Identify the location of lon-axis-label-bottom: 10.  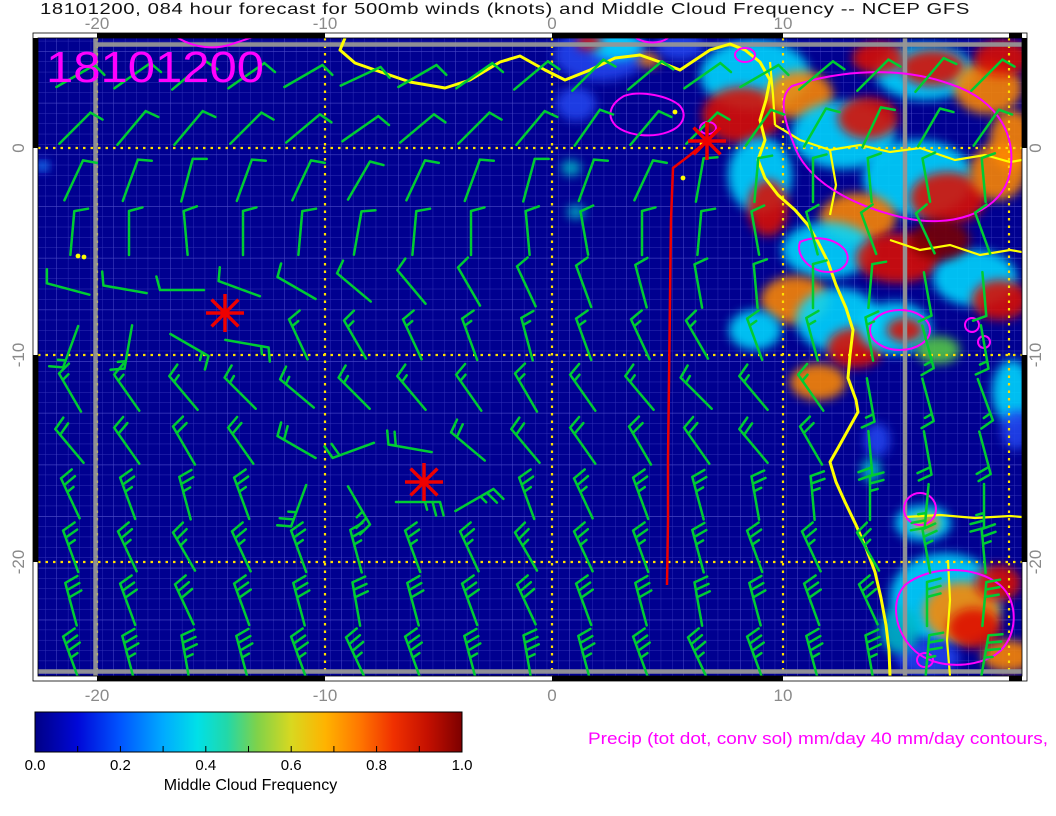
(783, 695).